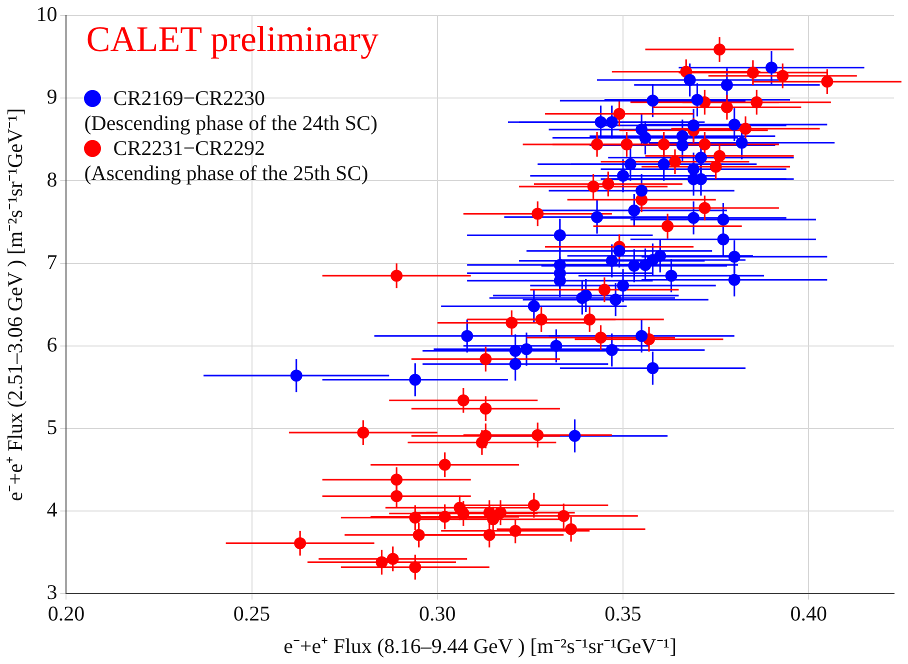 This screenshot has width=908, height=664. What do you see at coordinates (52, 344) in the screenshot?
I see `y-tick-label: 6` at bounding box center [52, 344].